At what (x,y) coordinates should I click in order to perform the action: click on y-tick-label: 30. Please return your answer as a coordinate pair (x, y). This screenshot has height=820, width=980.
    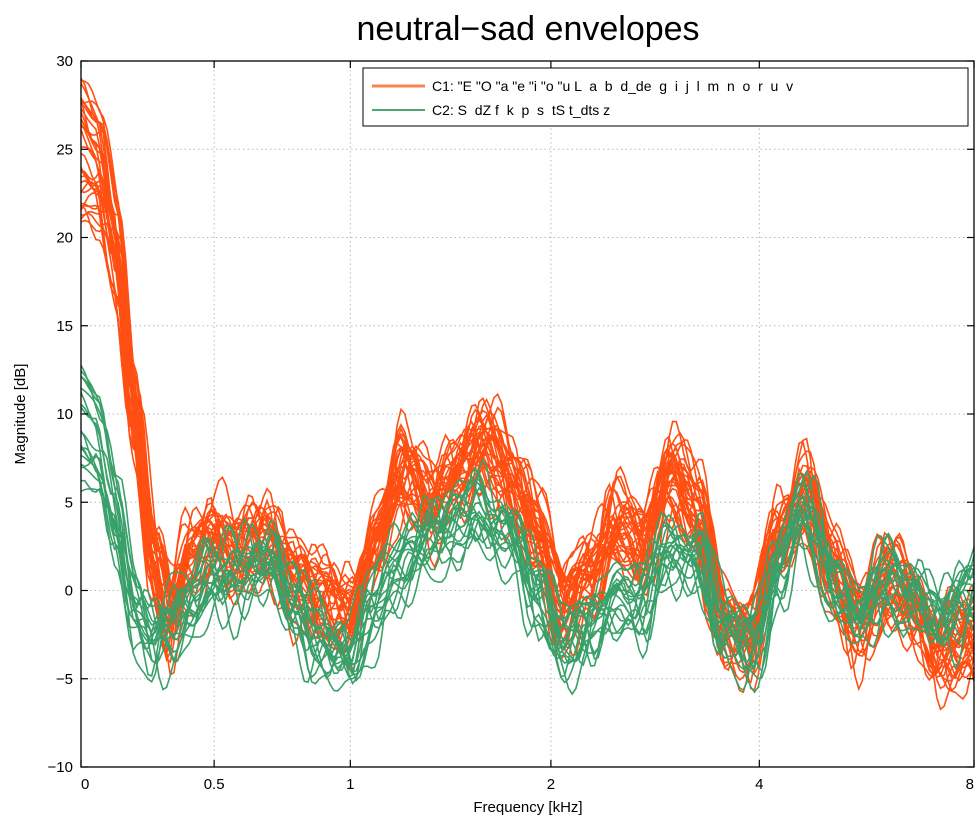
    Looking at the image, I should click on (64, 61).